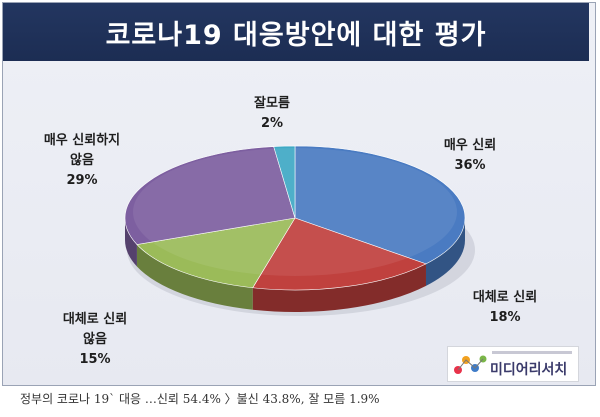 The image size is (600, 417). What do you see at coordinates (82, 160) in the screenshot?
I see `label-very-distrust: 매우 신뢰하지 않음 29%` at bounding box center [82, 160].